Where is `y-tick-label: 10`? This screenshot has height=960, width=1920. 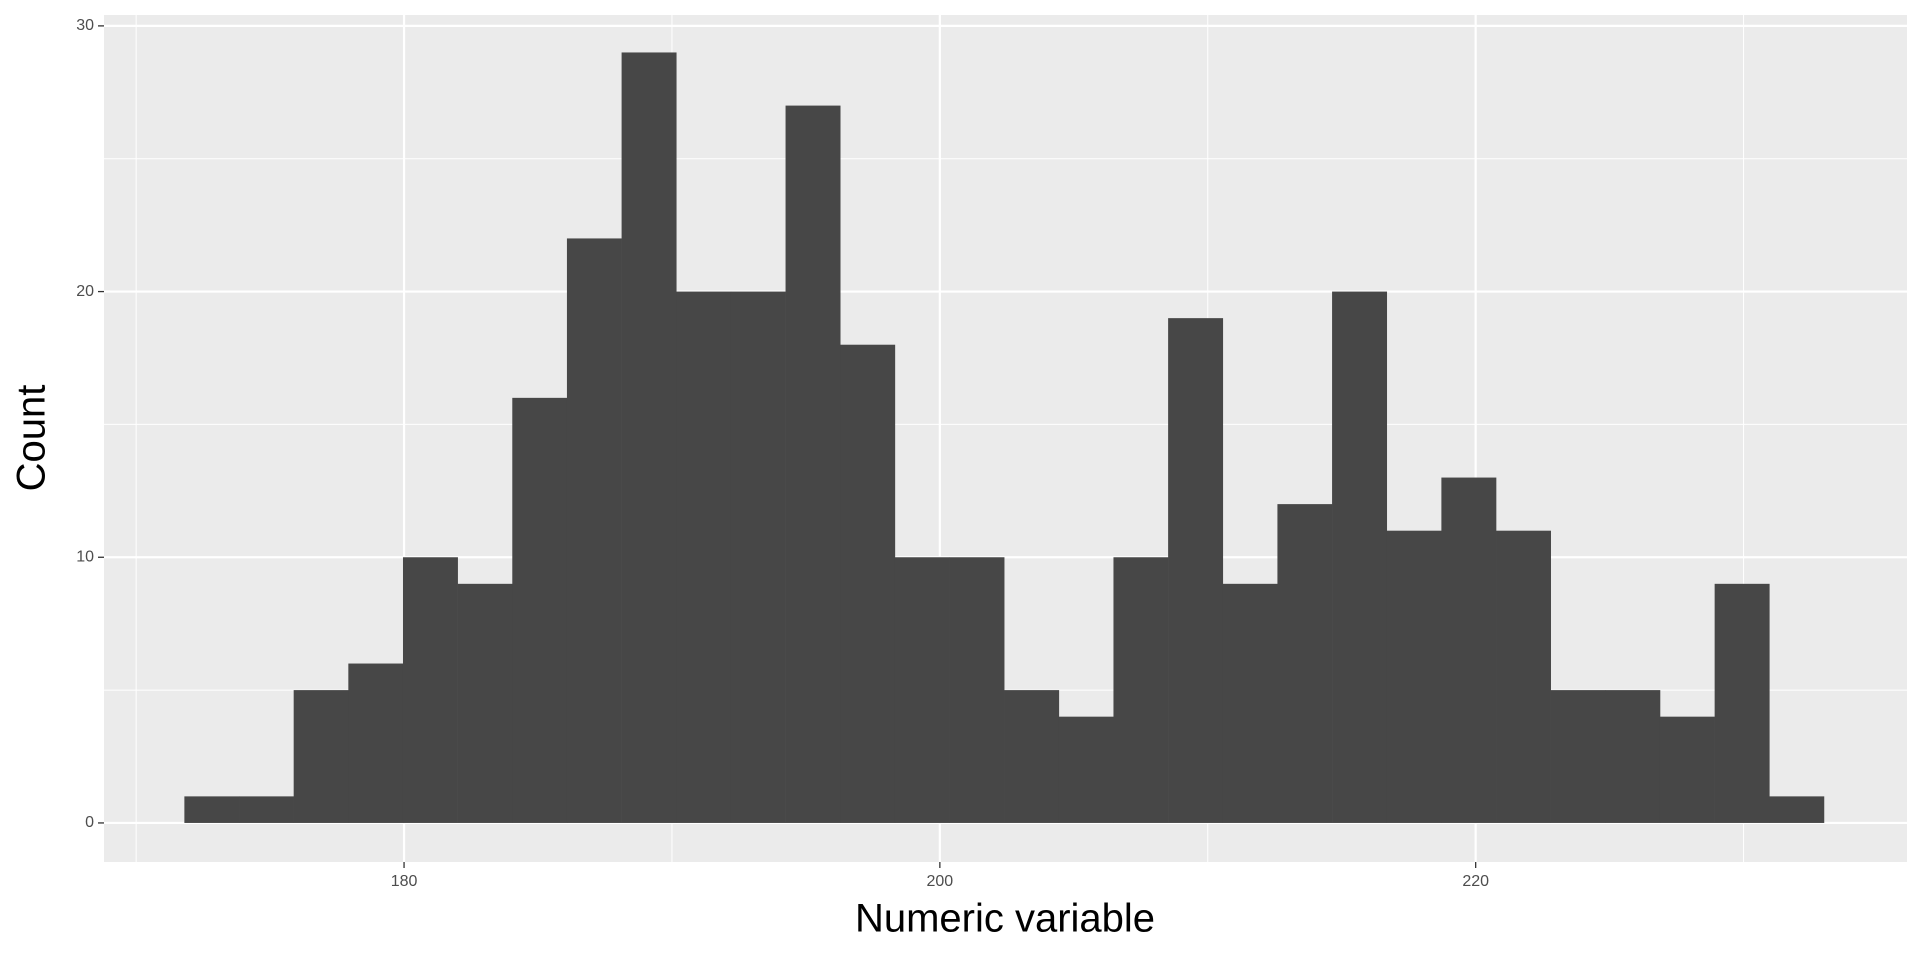 y-tick-label: 10 is located at coordinates (85, 556).